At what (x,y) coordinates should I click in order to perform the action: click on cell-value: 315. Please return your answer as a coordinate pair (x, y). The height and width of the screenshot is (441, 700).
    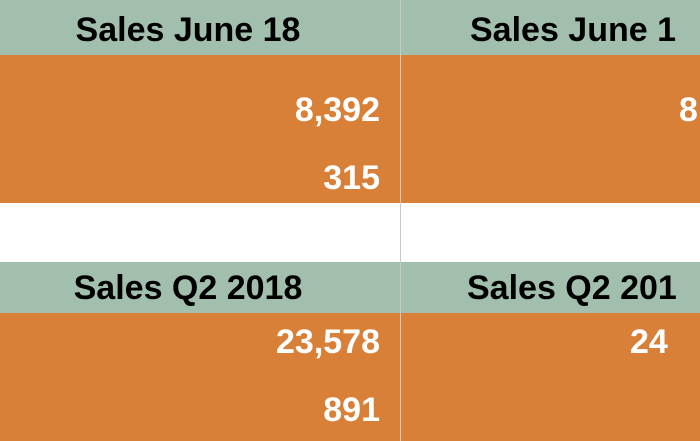
    Looking at the image, I should click on (351, 178).